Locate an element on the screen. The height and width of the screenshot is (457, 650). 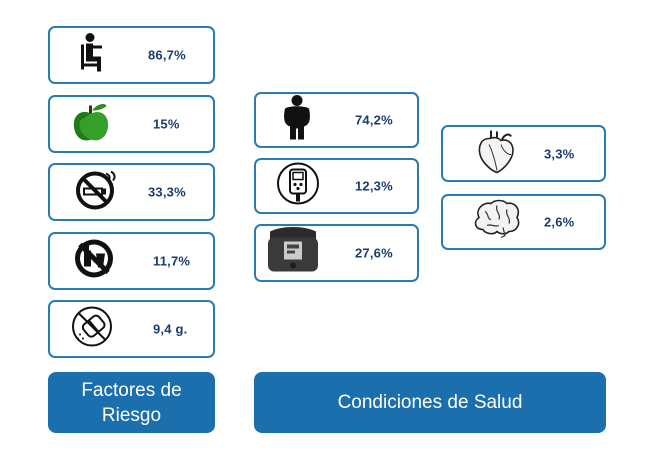
health-conditions-label: Condiciones de Salud is located at coordinates (430, 402).